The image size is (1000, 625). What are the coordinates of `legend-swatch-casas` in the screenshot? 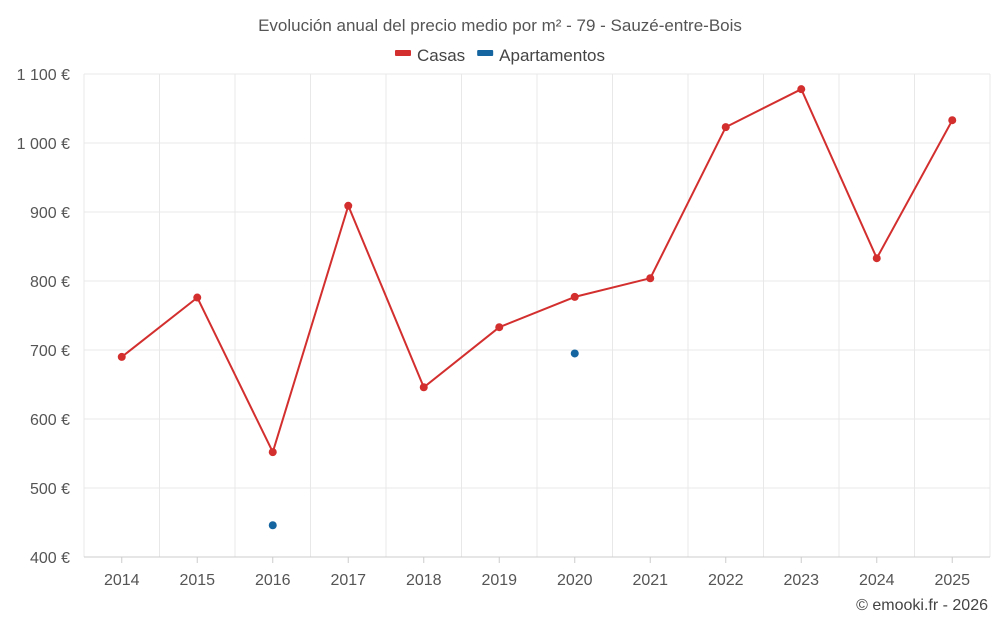 It's located at (402, 53).